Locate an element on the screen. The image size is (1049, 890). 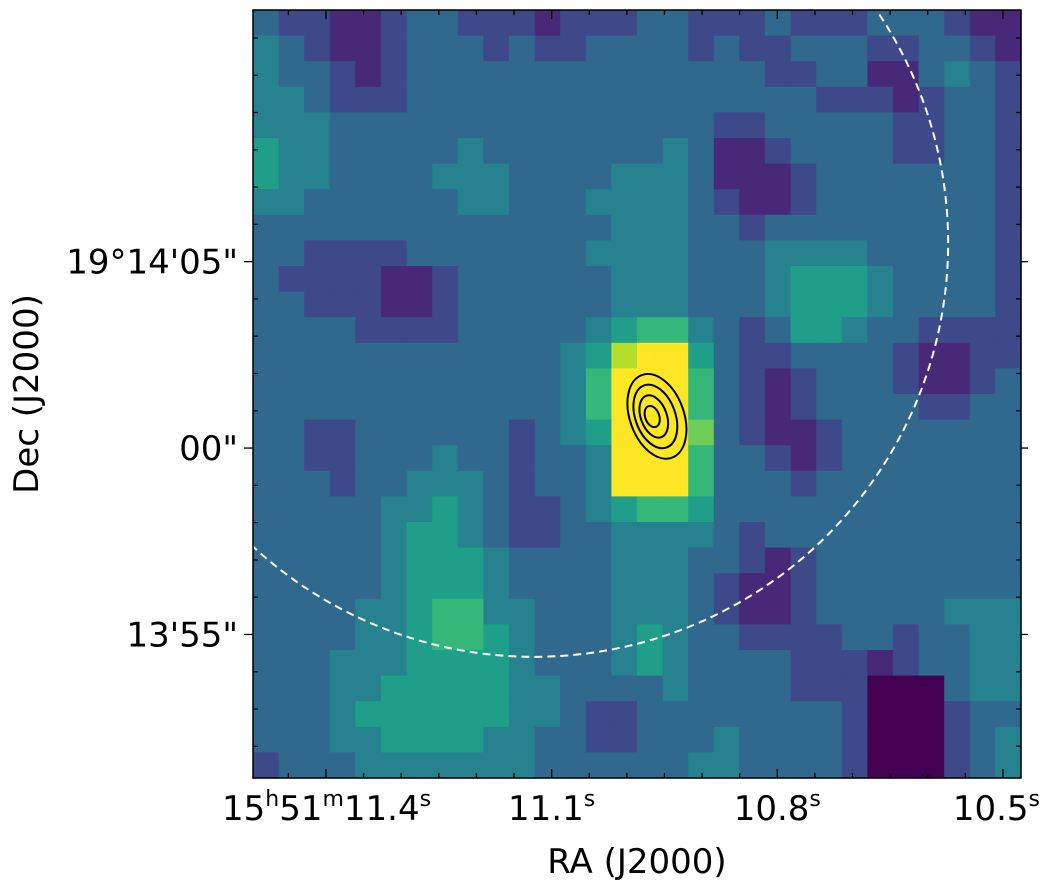
x-tick-label: 11.1s is located at coordinates (551, 808).